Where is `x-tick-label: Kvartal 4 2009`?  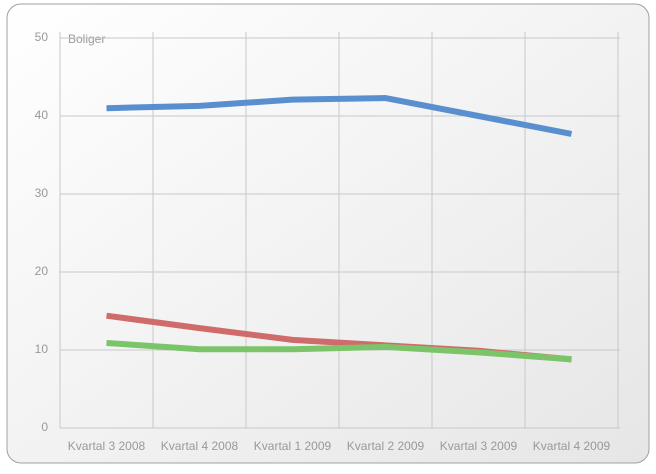
x-tick-label: Kvartal 4 2009 is located at coordinates (572, 446).